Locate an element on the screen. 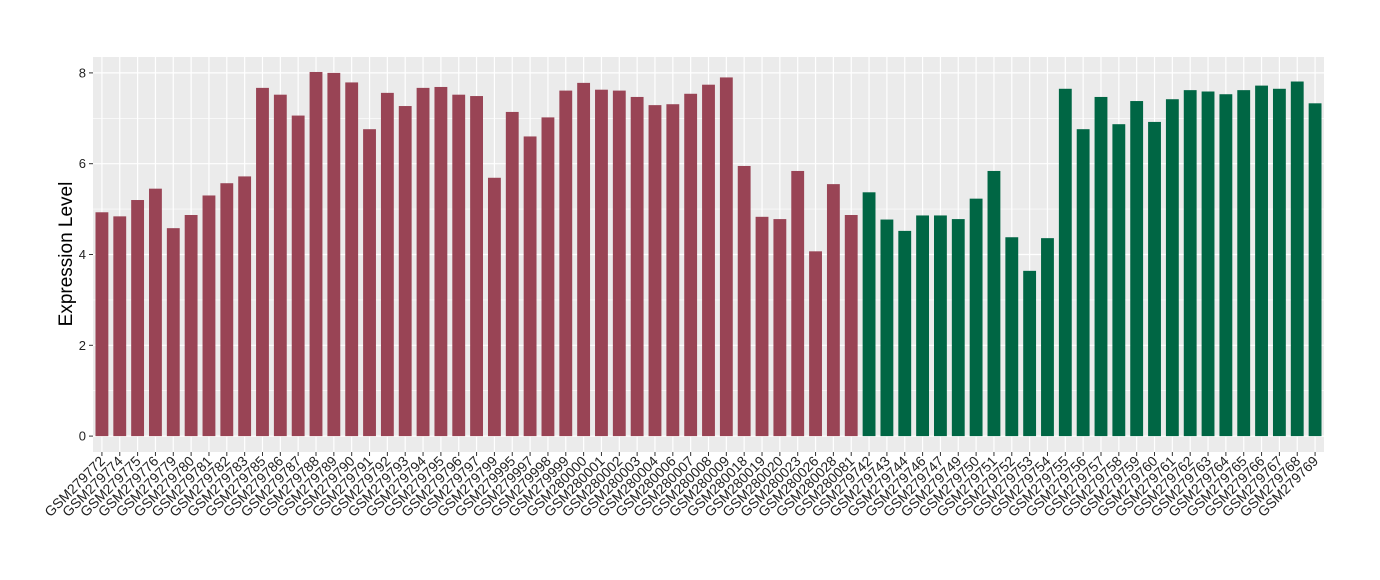  y-tick-label: 6 is located at coordinates (82, 163).